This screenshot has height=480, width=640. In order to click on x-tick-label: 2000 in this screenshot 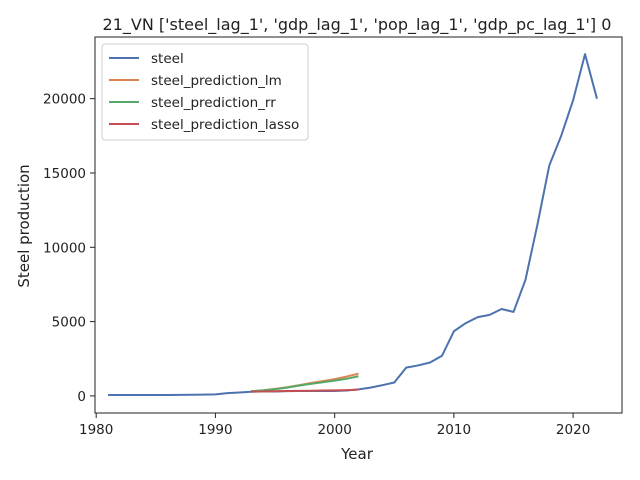, I will do `click(334, 430)`.